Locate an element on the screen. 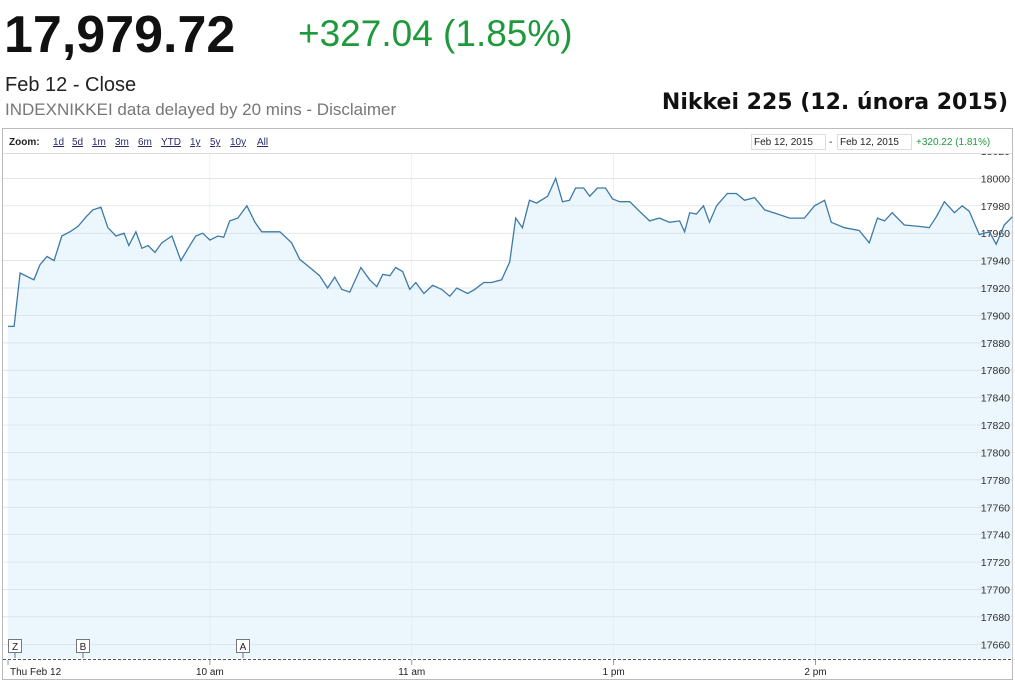 Image resolution: width=1015 pixels, height=681 pixels. x-tick-label: 10 am is located at coordinates (210, 672).